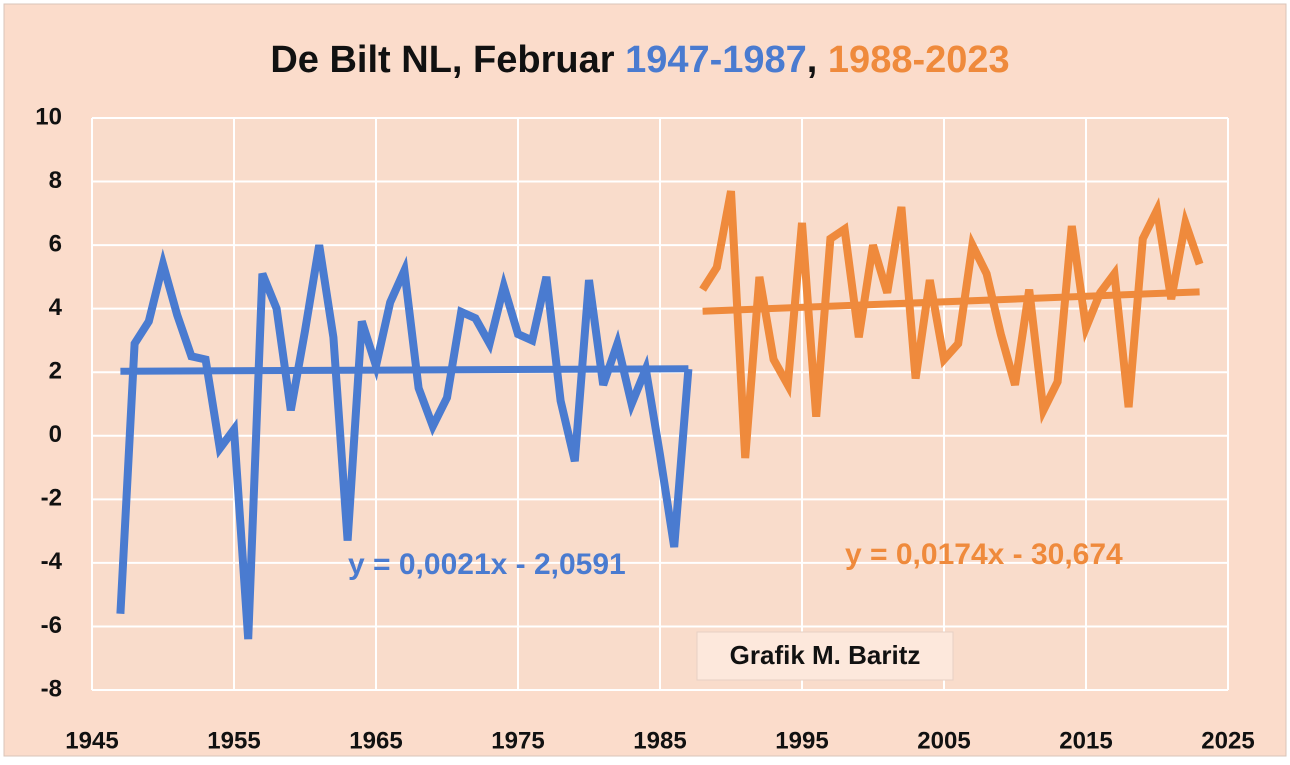  I want to click on x-tick-label: 1985, so click(659, 740).